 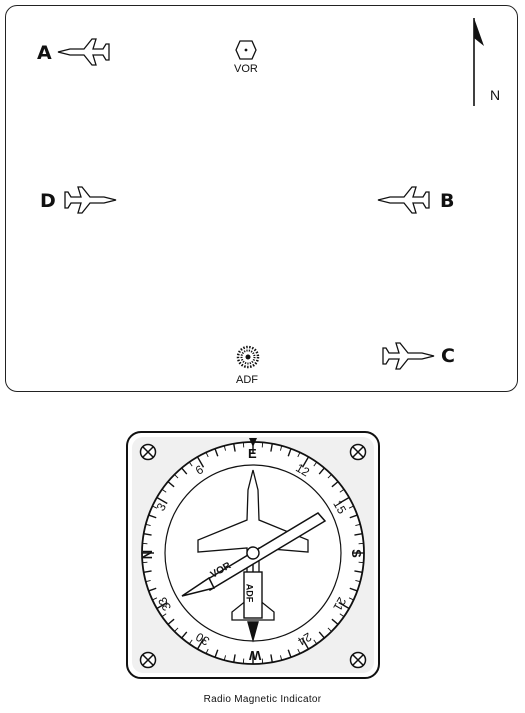 What do you see at coordinates (448, 356) in the screenshot?
I see `aircraft-c-label: C` at bounding box center [448, 356].